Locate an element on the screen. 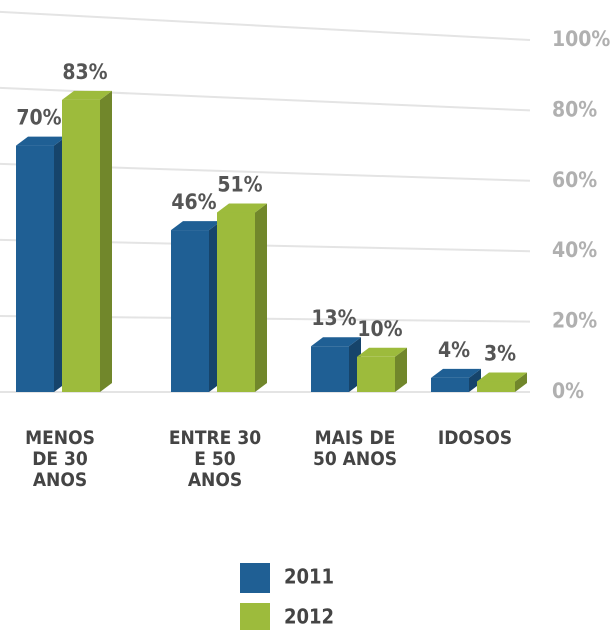 The image size is (612, 630). legend-label: 2011 is located at coordinates (309, 577).